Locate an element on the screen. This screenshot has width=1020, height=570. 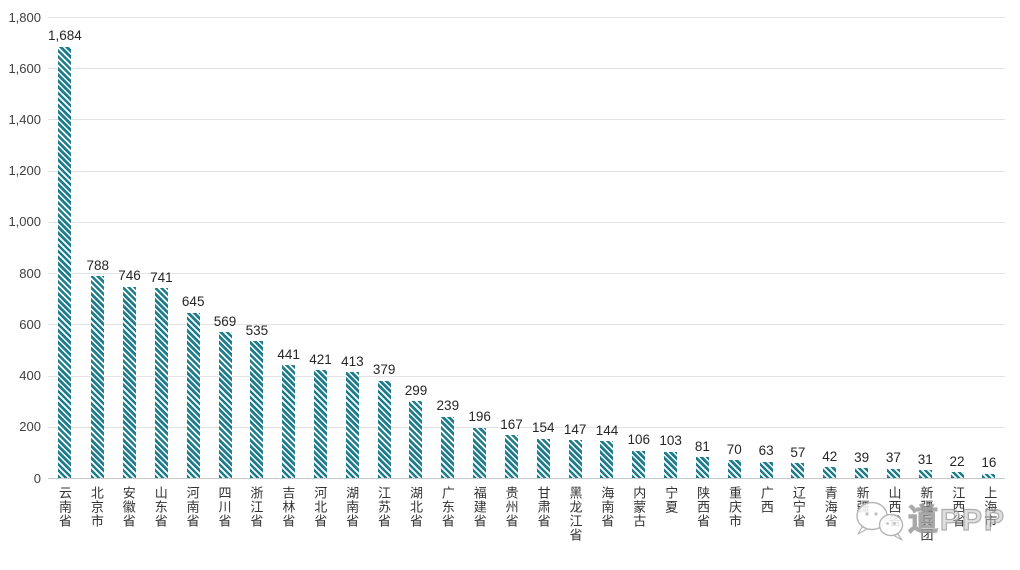
bar-slot: 196 is located at coordinates (480, 247).